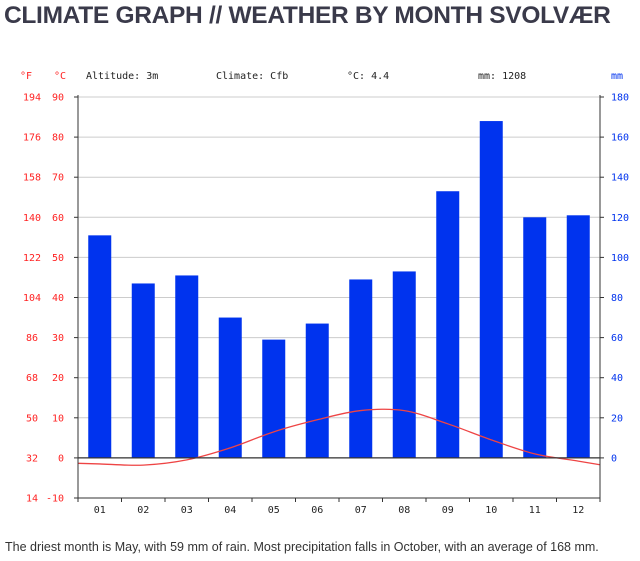 The height and width of the screenshot is (561, 640). What do you see at coordinates (404, 510) in the screenshot?
I see `month-label: 08` at bounding box center [404, 510].